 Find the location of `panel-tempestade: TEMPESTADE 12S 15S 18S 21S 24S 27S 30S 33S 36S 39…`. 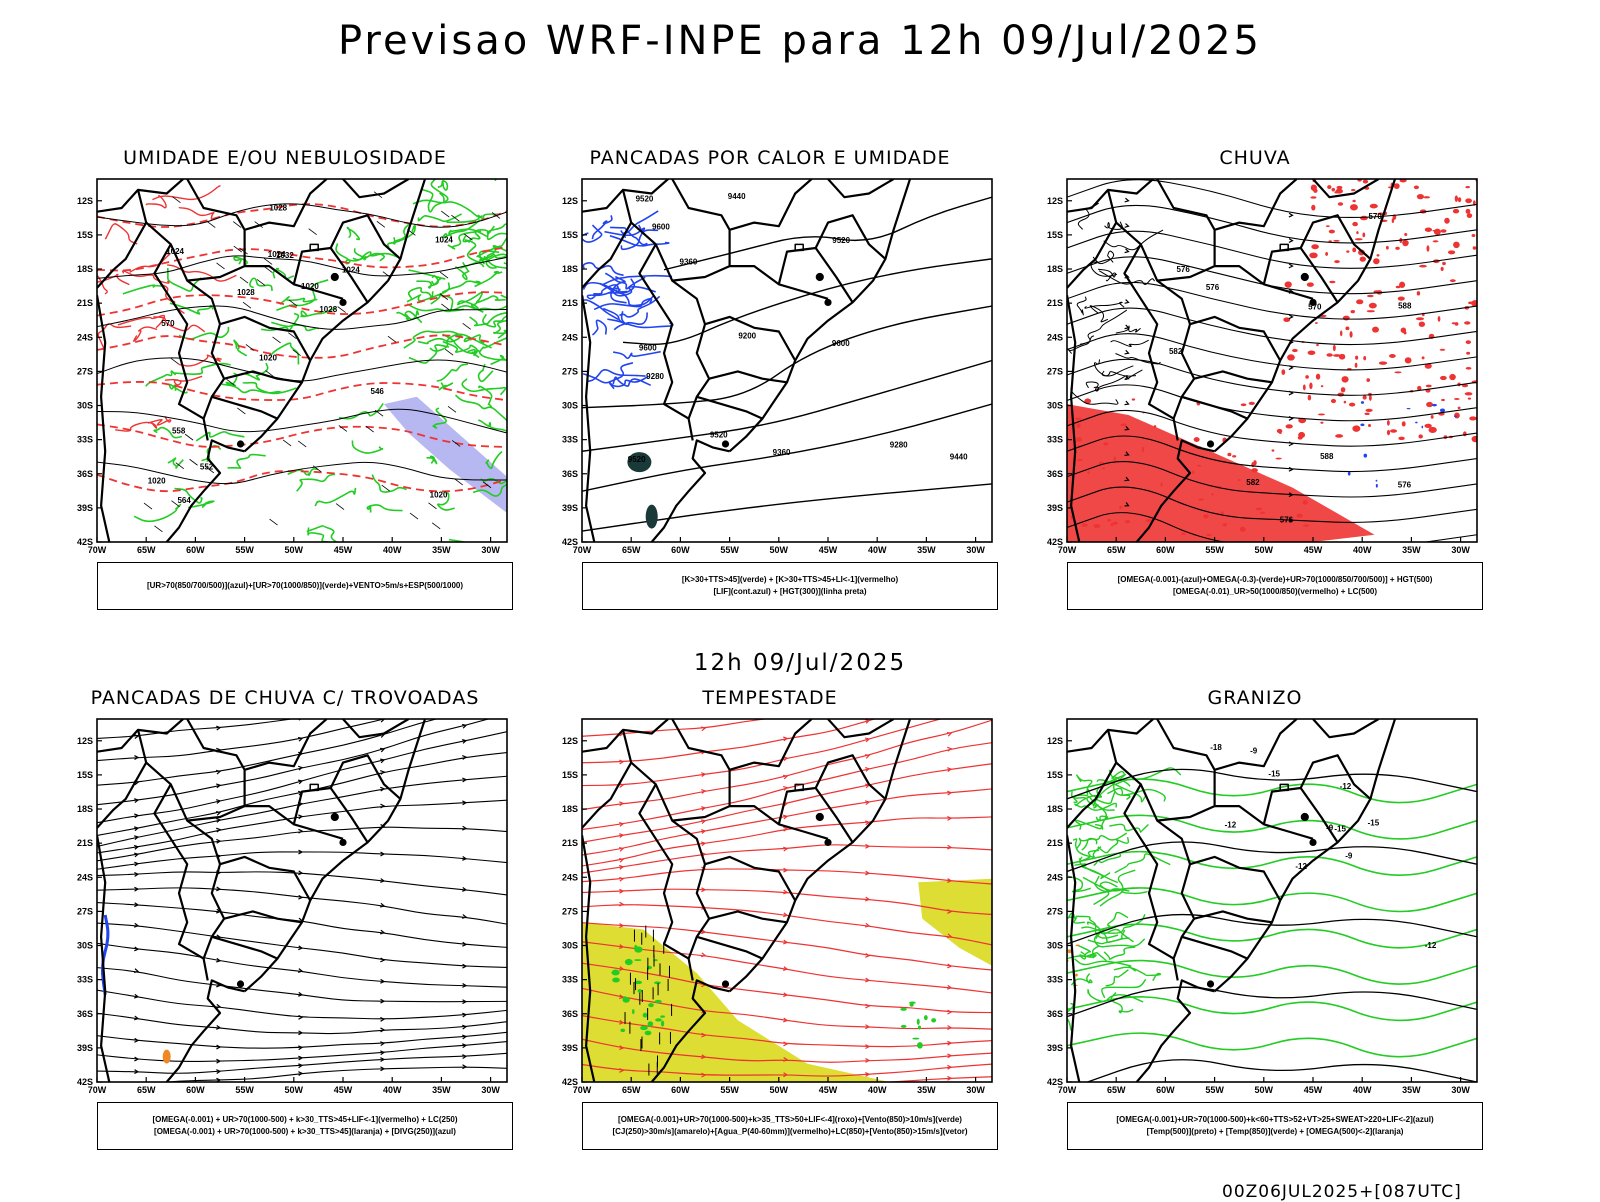

panel-tempestade: TEMPESTADE 12S 15S 18S 21S 24S 27S 30S 33S 36S 39… is located at coordinates (770, 932).